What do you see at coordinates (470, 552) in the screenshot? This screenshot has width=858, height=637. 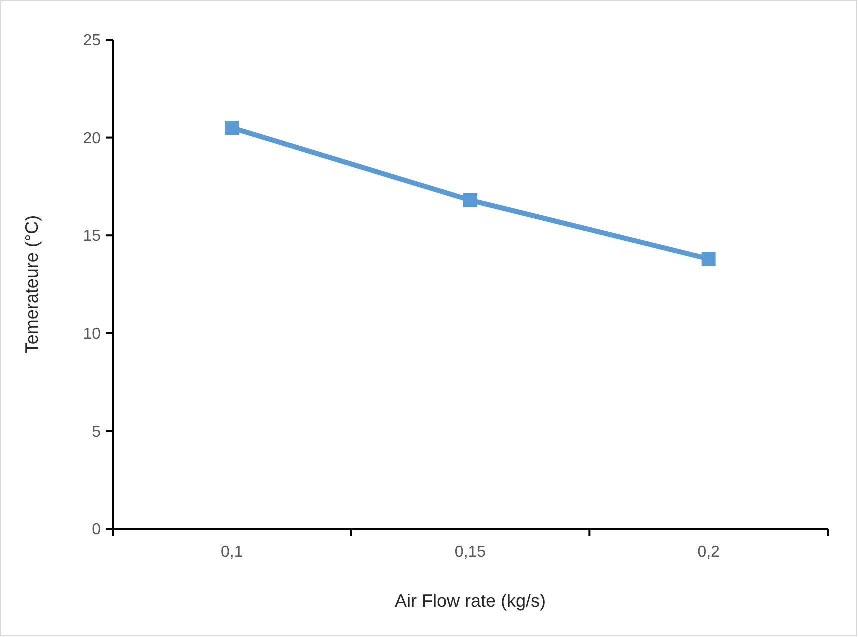 I see `x-tick-label: 0,15` at bounding box center [470, 552].